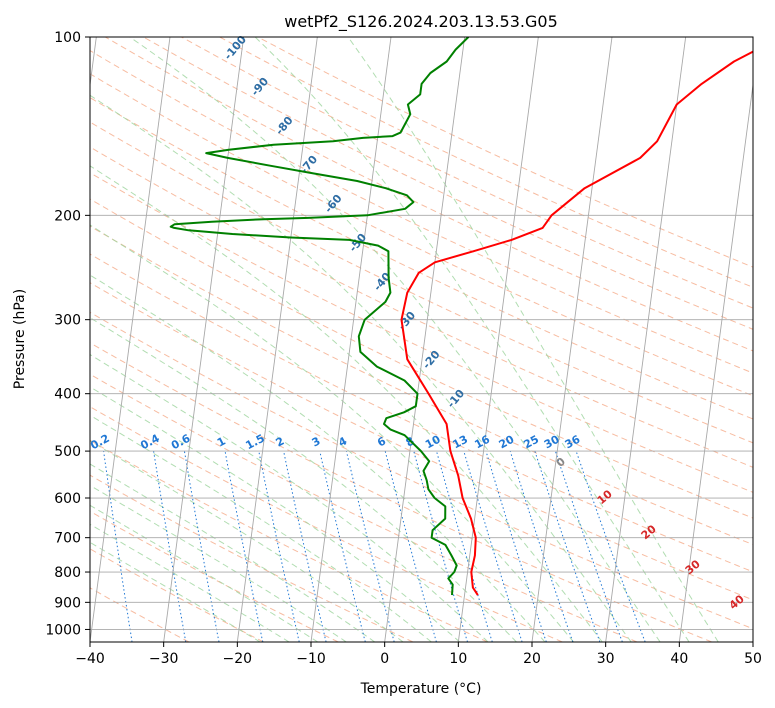  What do you see at coordinates (561, 462) in the screenshot?
I see `theta-e-label: 0` at bounding box center [561, 462].